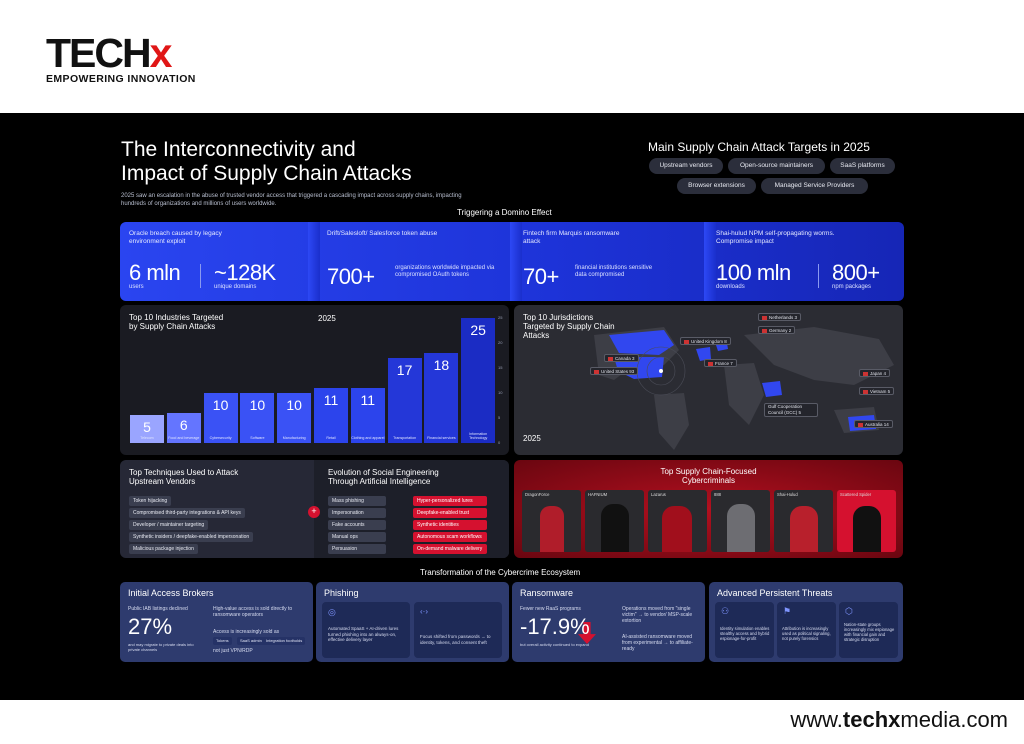 The width and height of the screenshot is (1024, 744). What do you see at coordinates (787, 611) in the screenshot?
I see `flag-icon: ⚑` at bounding box center [787, 611].